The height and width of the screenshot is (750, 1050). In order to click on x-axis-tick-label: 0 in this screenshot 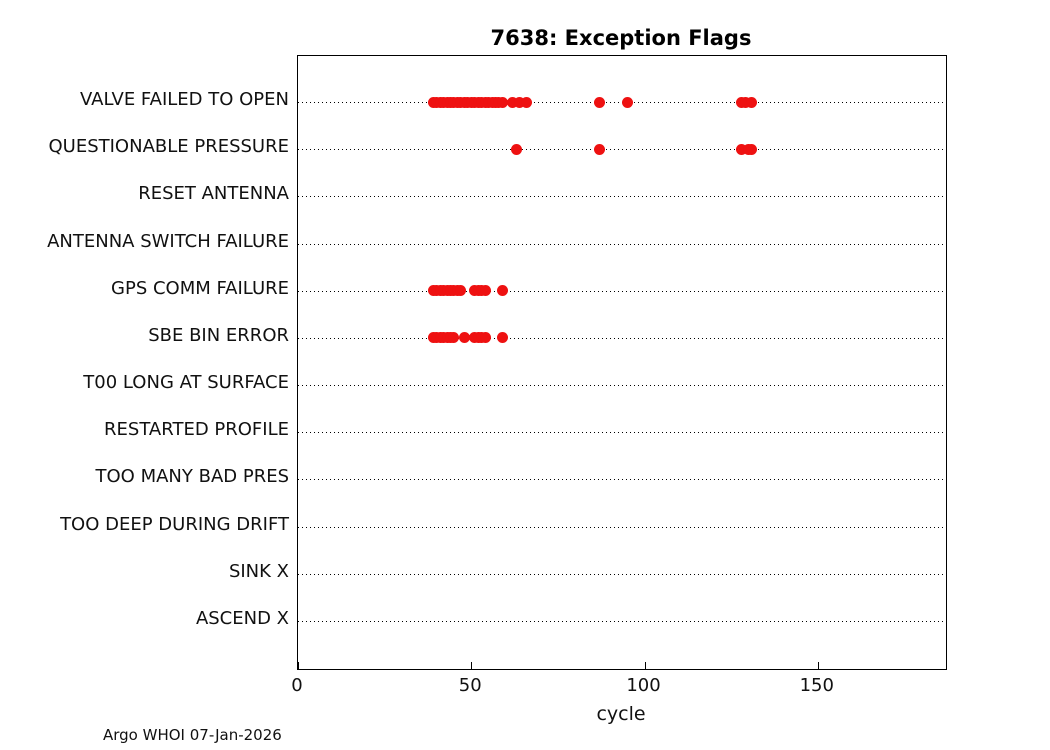, I will do `click(297, 685)`.